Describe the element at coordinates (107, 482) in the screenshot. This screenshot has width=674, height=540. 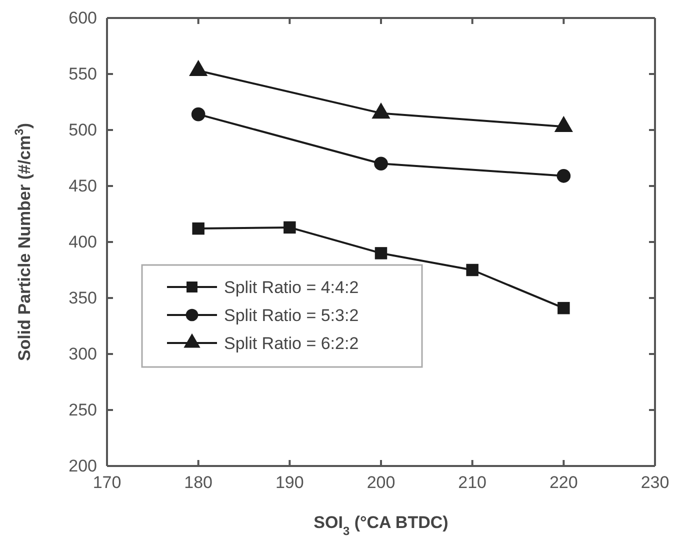
I see `x-tick-label: 170` at that location.